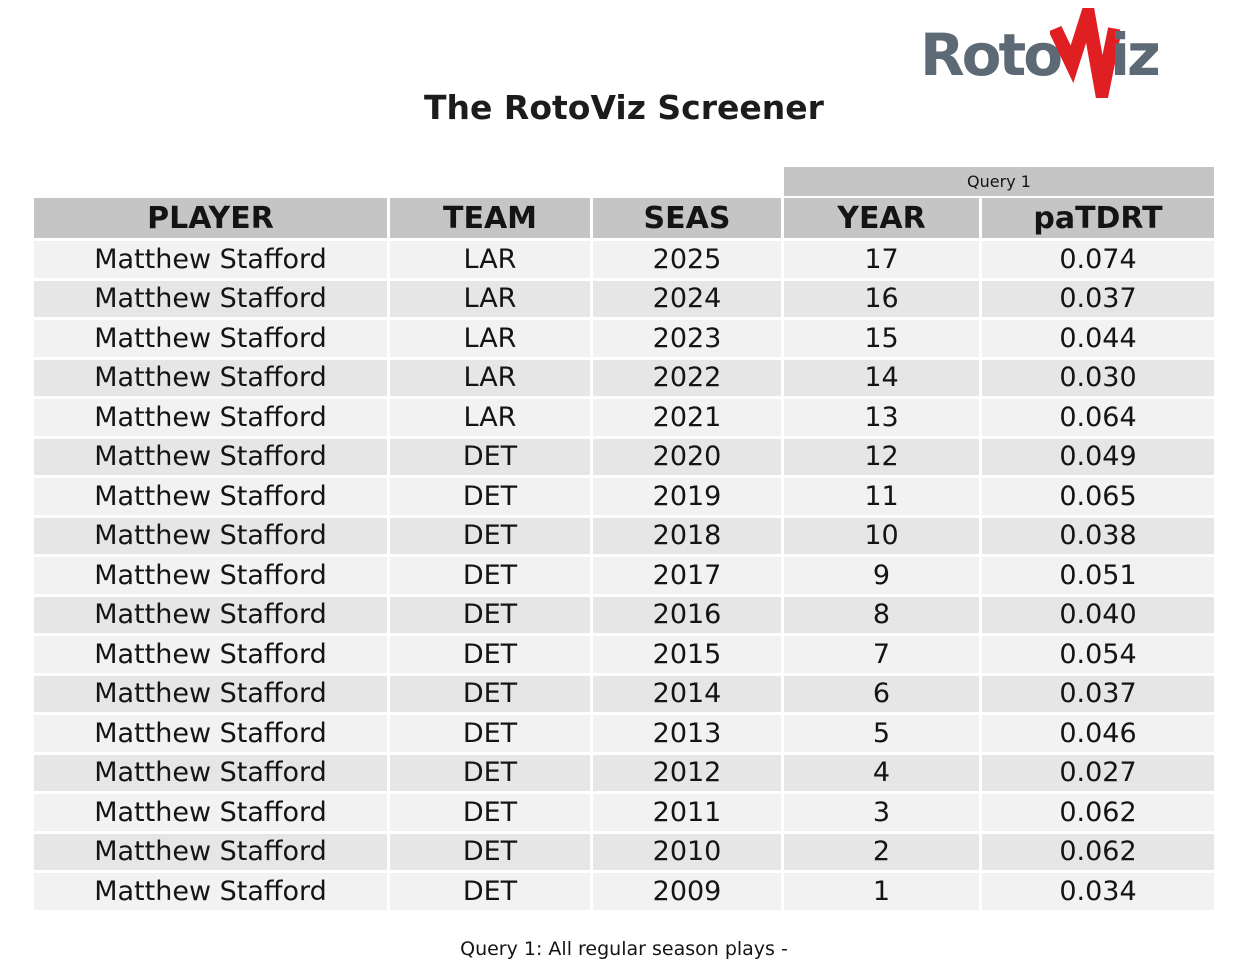 The image size is (1248, 980). Describe the element at coordinates (1098, 575) in the screenshot. I see `cell-patdrt: 0.051` at that location.